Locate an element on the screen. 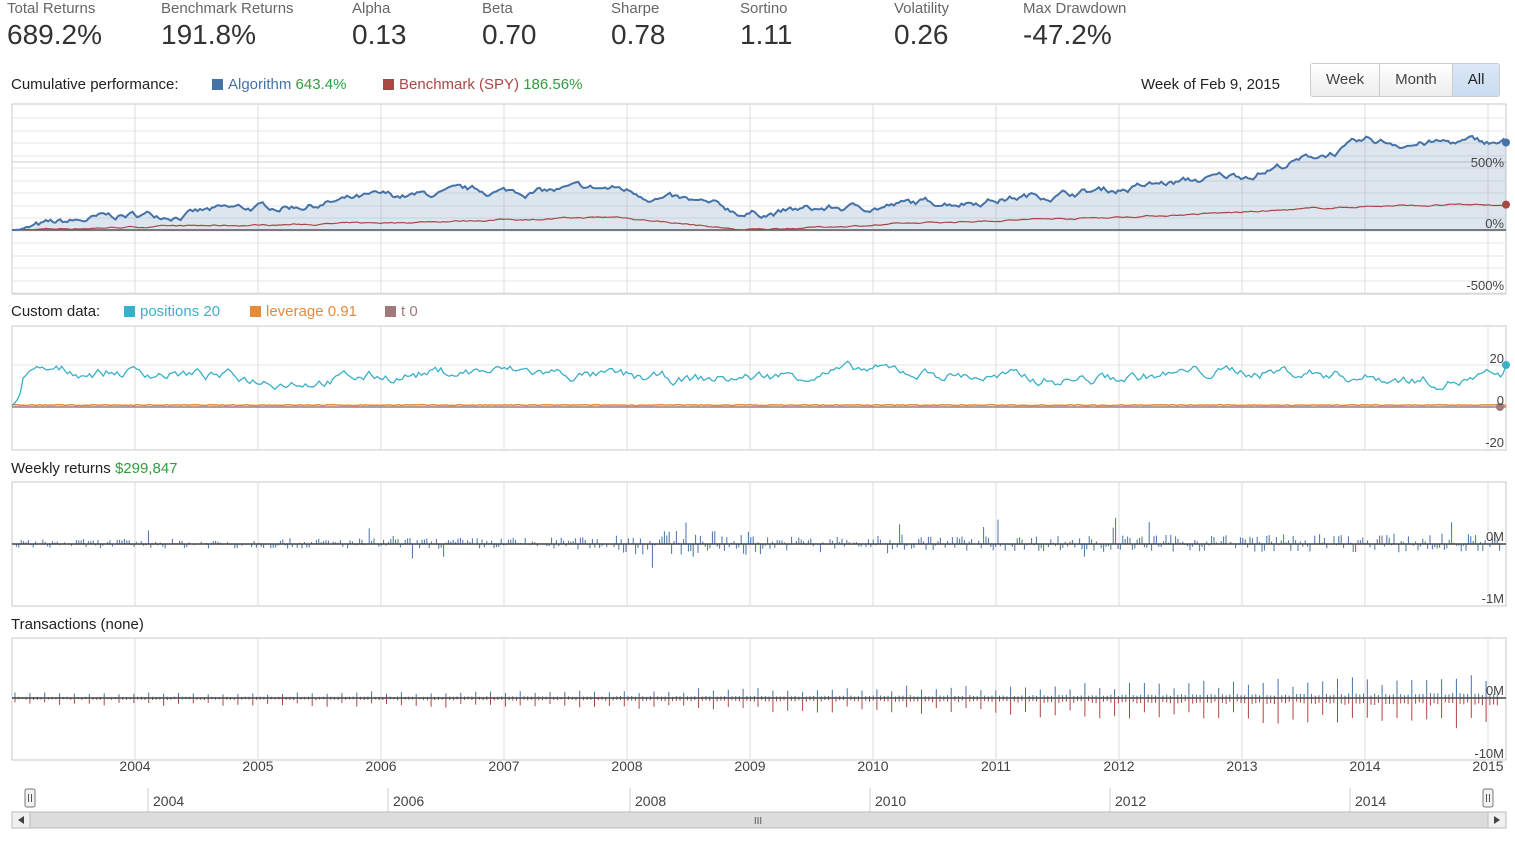  navigator-year-label: 2012 is located at coordinates (1130, 801).